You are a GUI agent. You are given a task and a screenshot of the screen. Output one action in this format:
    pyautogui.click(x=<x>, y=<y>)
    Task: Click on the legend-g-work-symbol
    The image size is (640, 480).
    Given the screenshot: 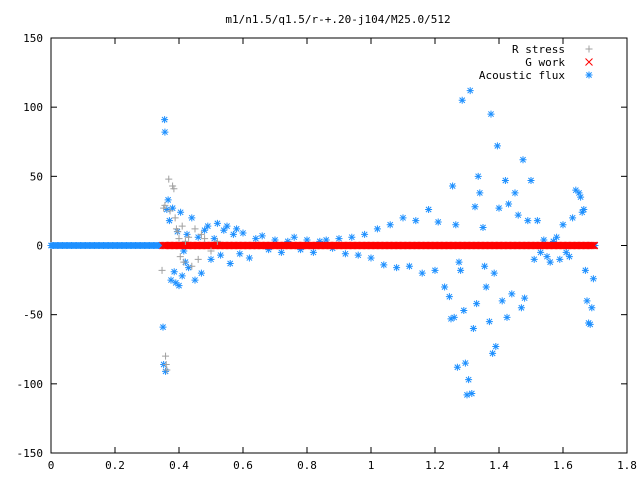 What is the action you would take?
    pyautogui.click(x=589, y=62)
    